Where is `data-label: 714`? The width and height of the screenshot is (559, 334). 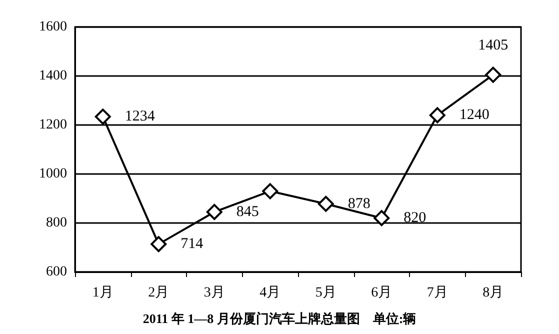
data-label: 714 is located at coordinates (192, 244).